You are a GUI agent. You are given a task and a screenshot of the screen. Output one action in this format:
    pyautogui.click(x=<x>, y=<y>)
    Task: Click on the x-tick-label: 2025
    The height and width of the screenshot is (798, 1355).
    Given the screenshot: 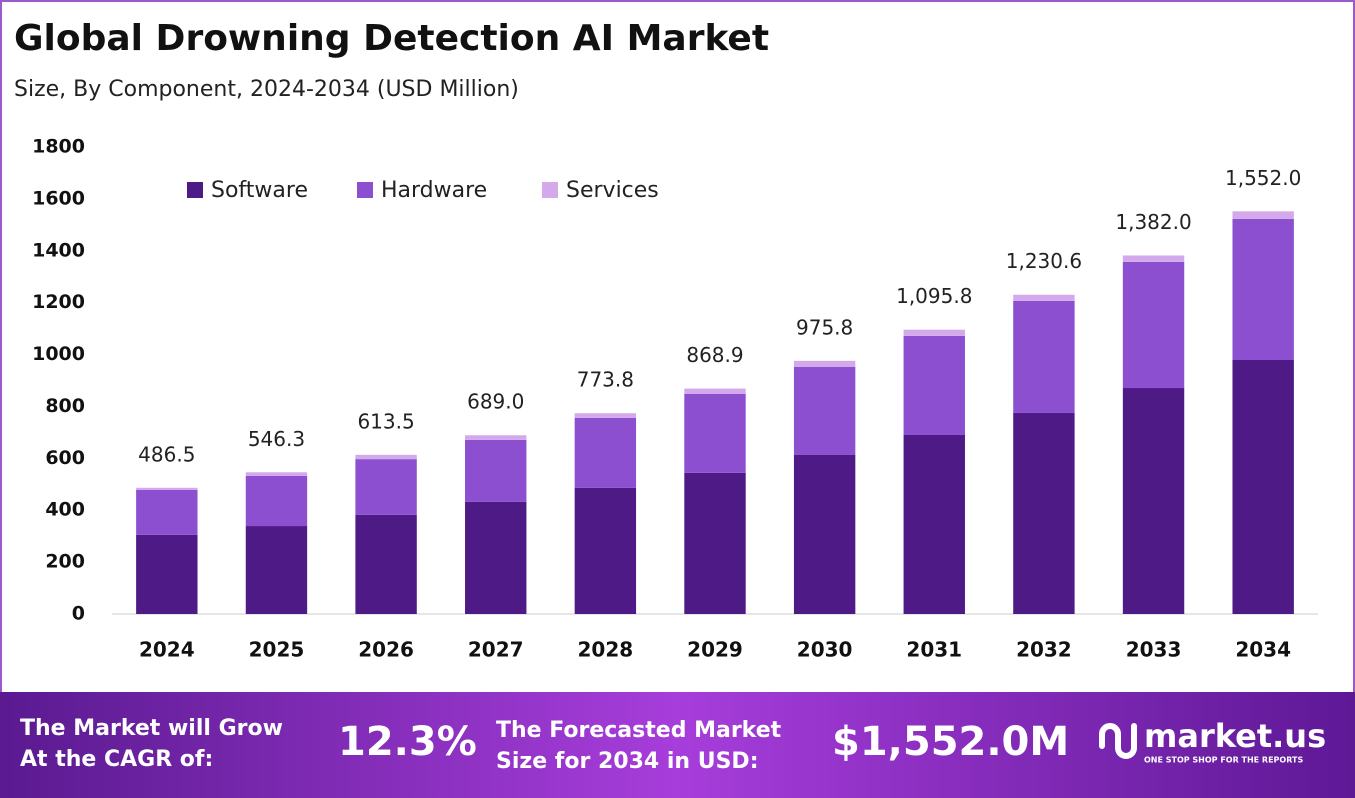 What is the action you would take?
    pyautogui.click(x=277, y=650)
    